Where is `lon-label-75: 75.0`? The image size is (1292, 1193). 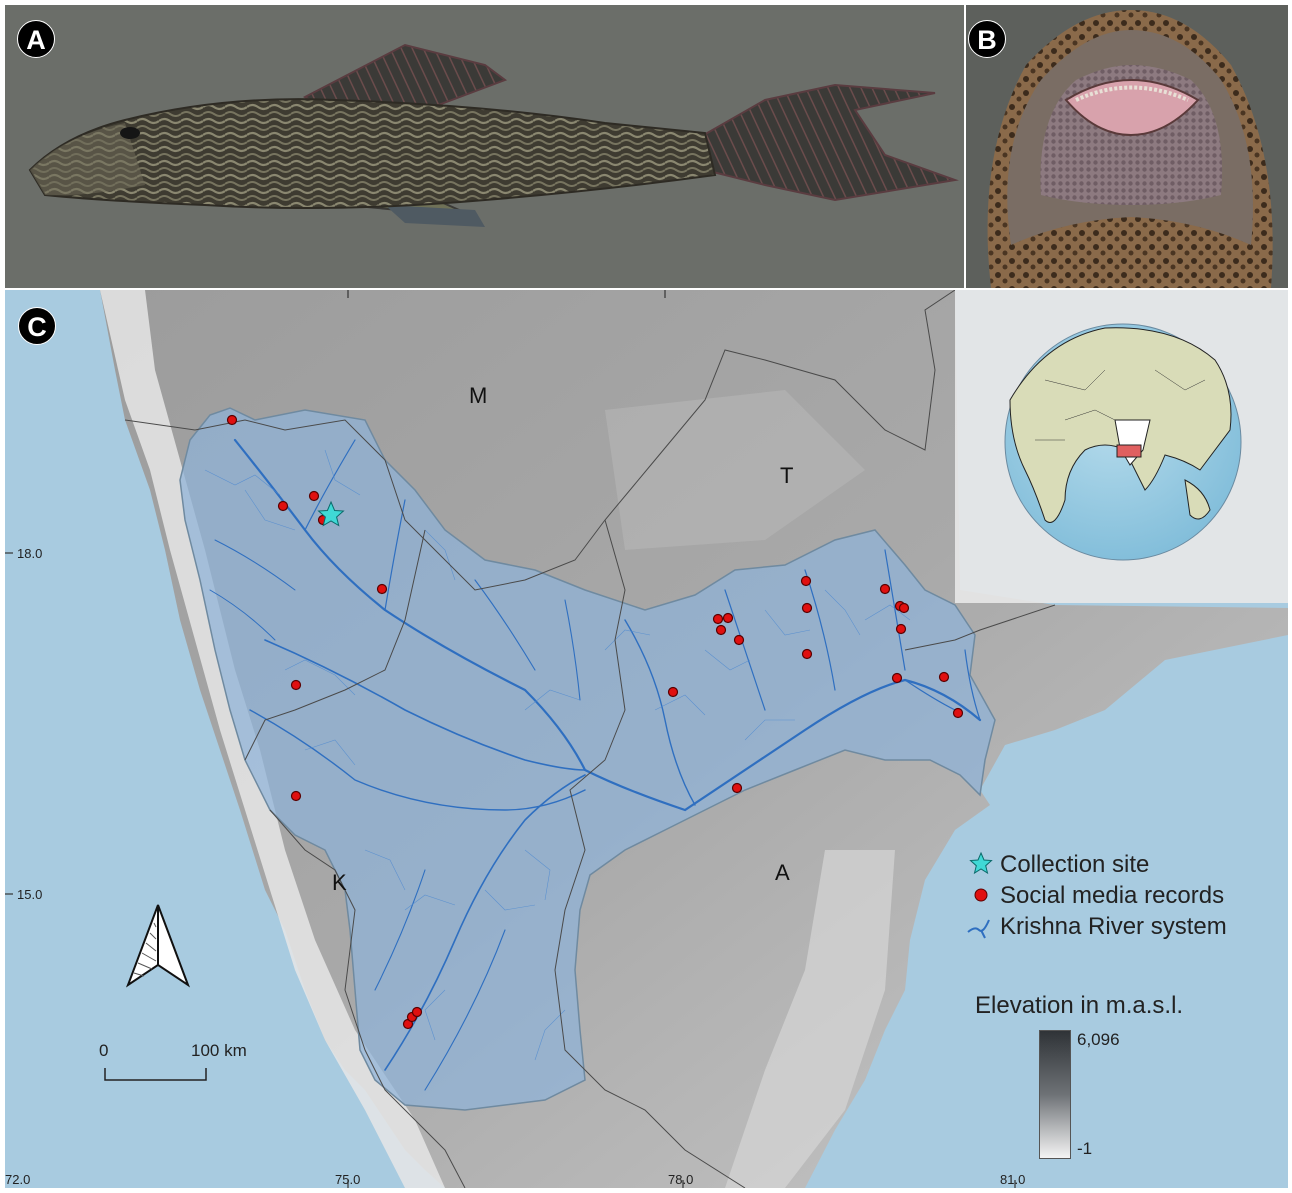 lon-label-75: 75.0 is located at coordinates (348, 1179).